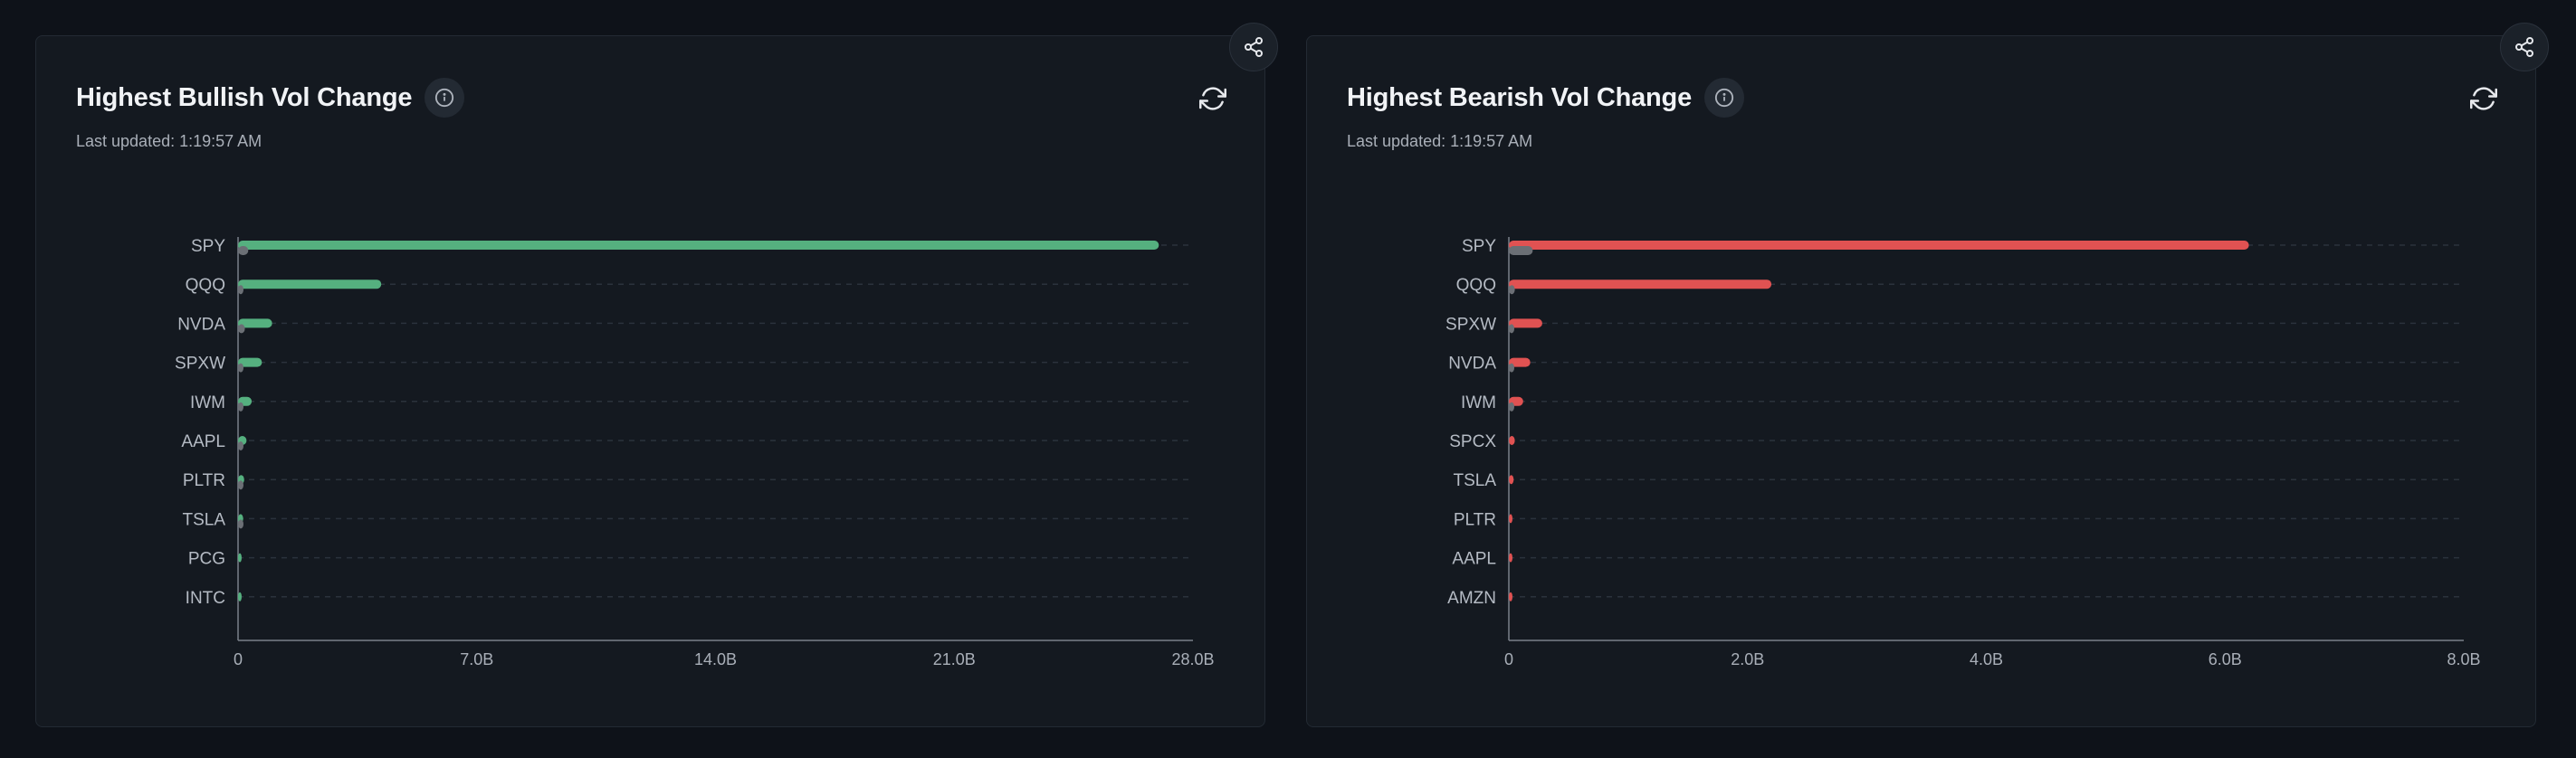  I want to click on y-tick-label: INTC, so click(205, 598).